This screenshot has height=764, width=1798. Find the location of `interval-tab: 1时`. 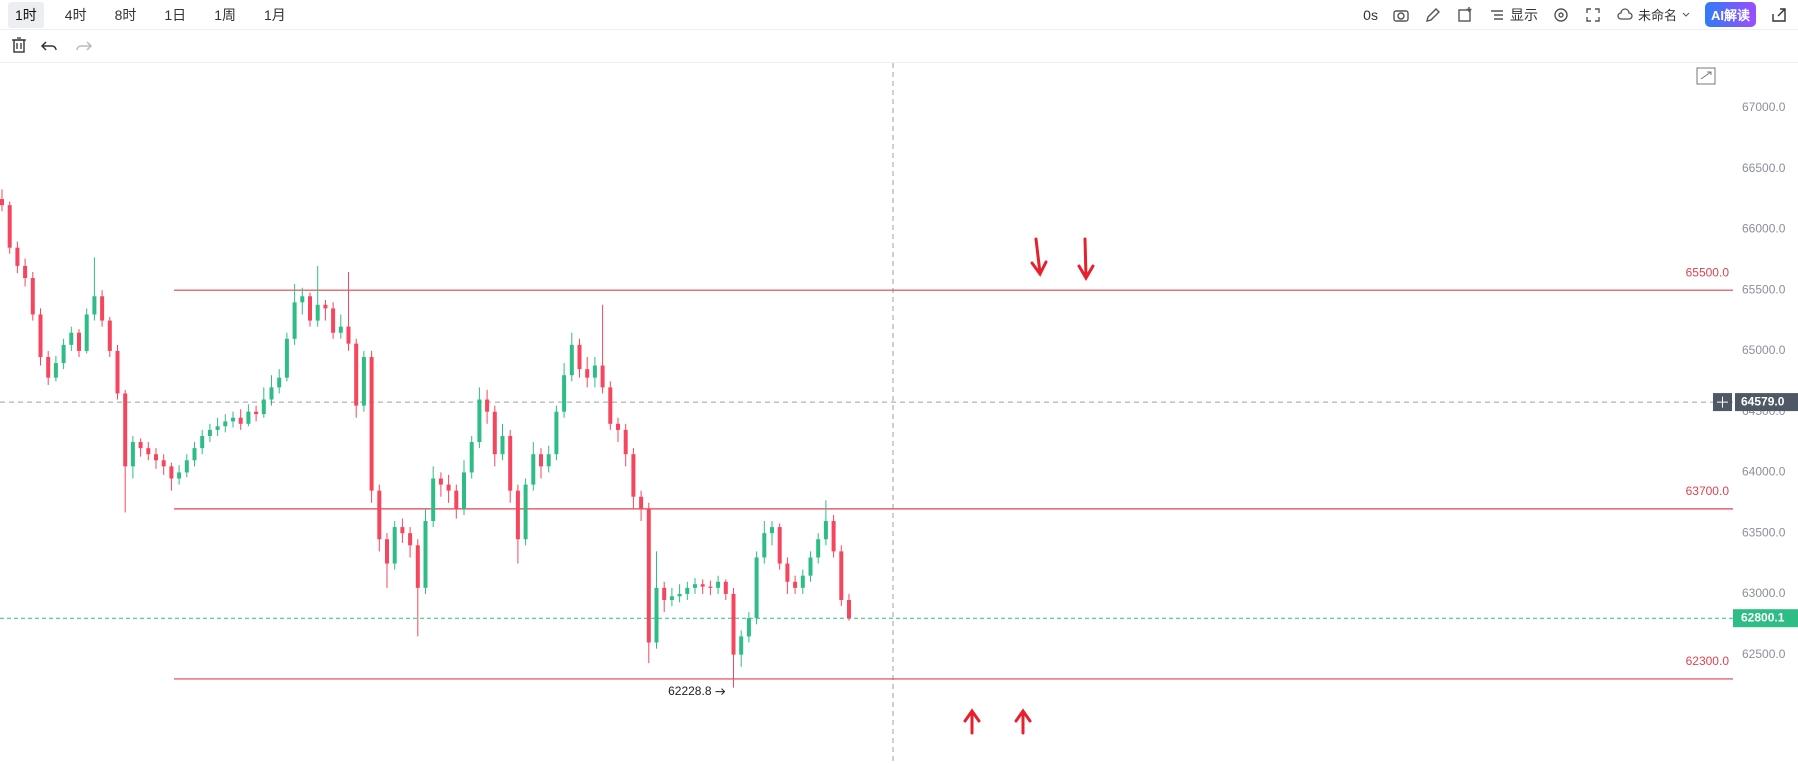

interval-tab: 1时 is located at coordinates (26, 14).